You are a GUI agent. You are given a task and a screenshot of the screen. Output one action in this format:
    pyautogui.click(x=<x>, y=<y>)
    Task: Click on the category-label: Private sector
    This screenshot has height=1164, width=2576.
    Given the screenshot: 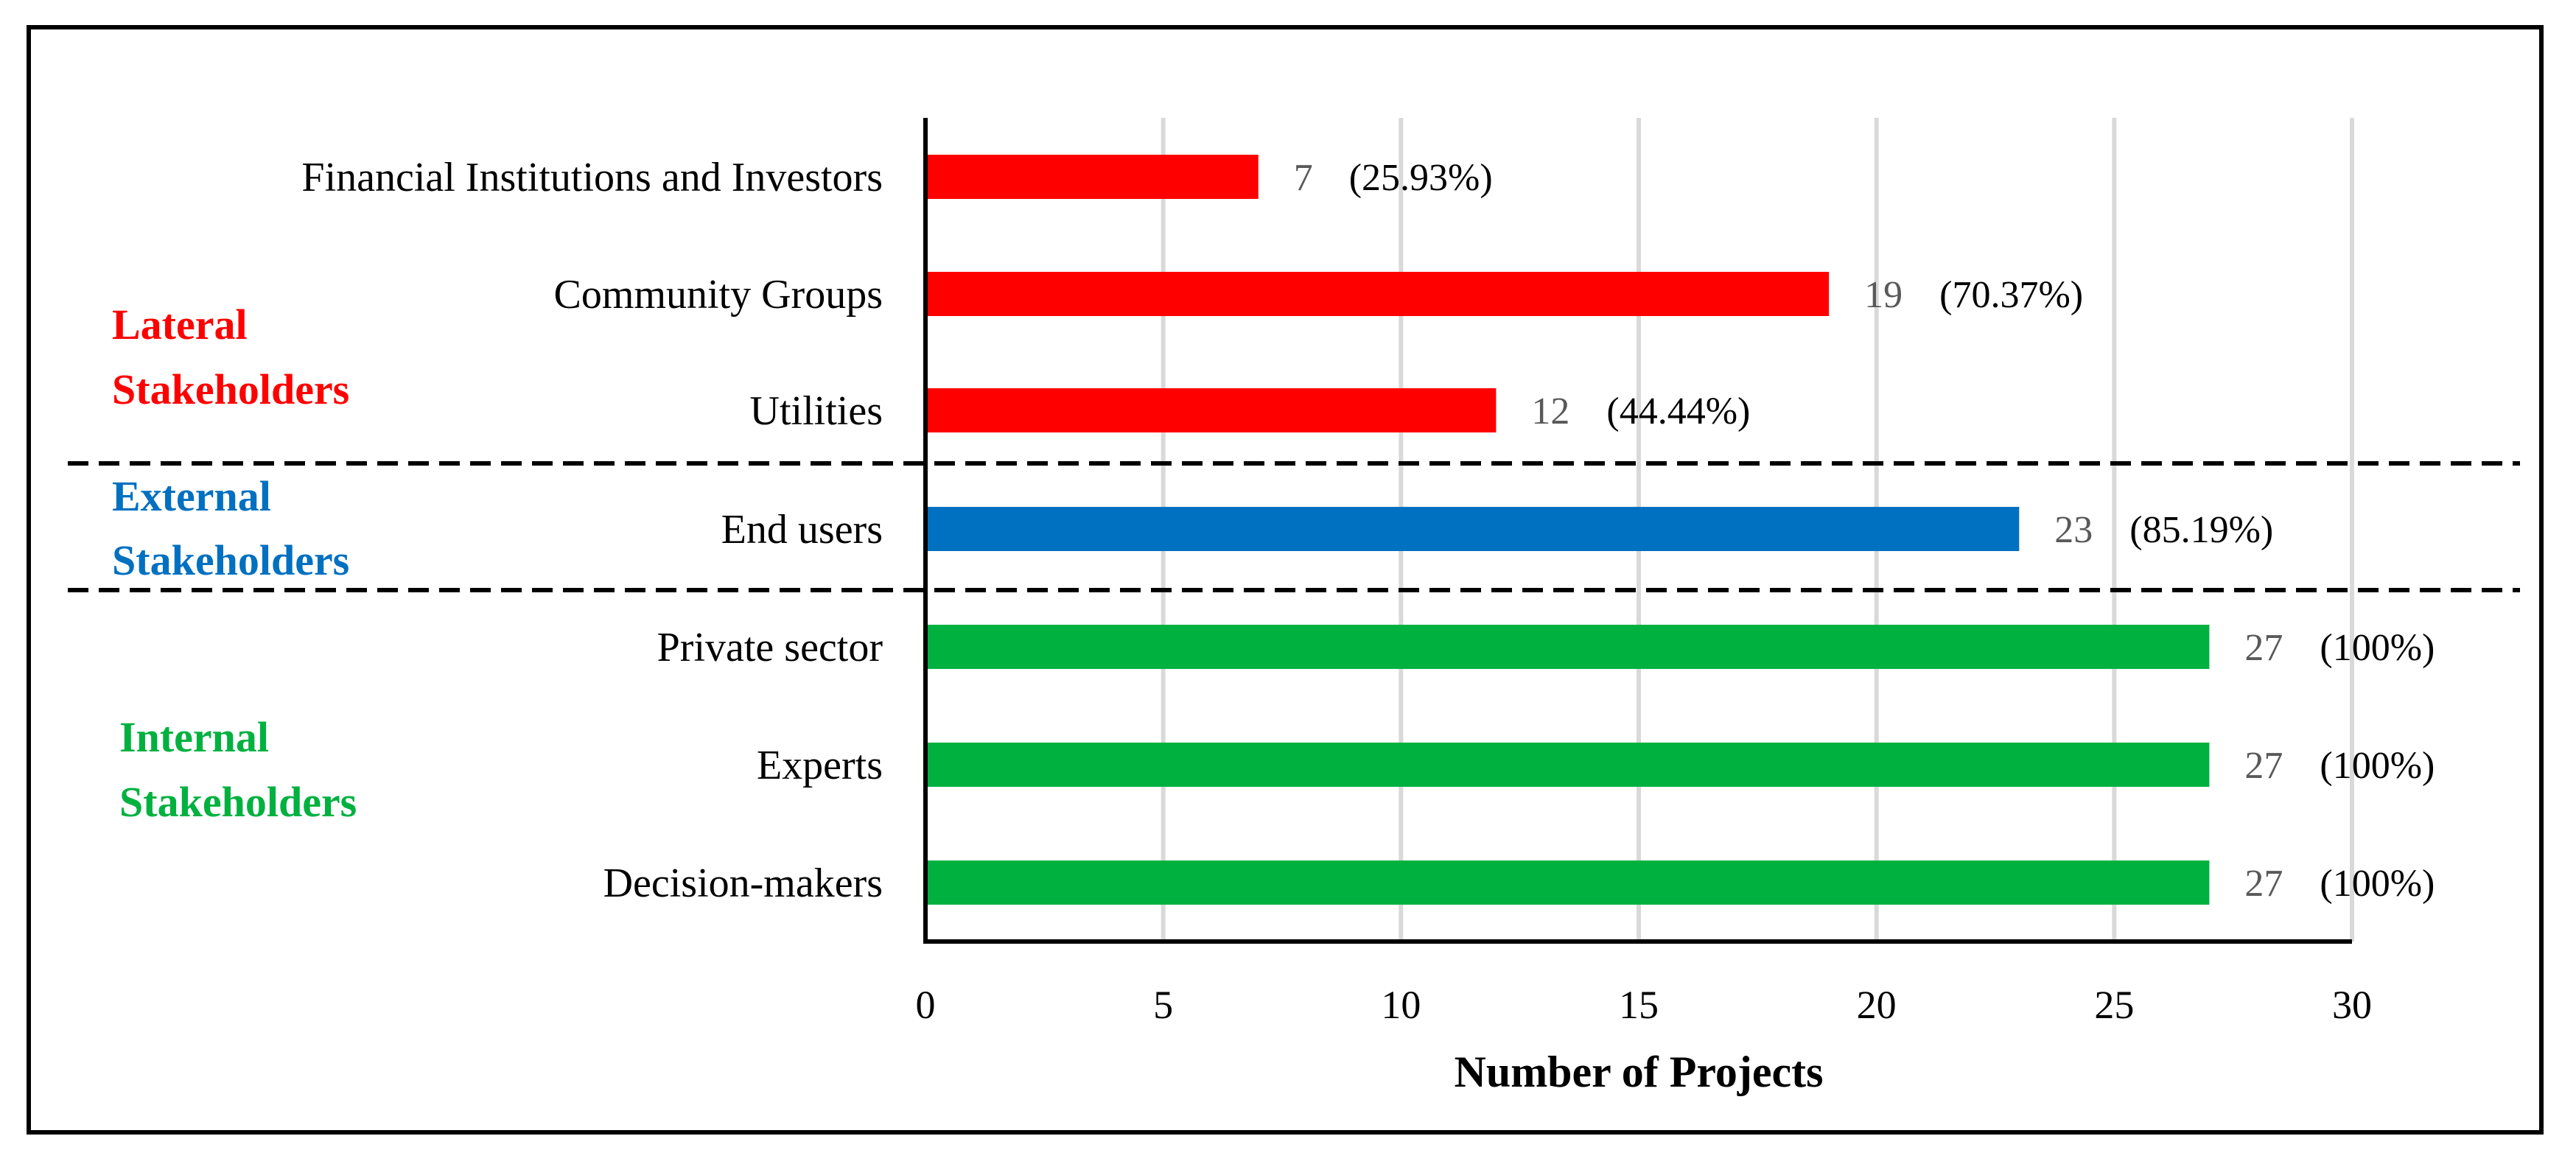 What is the action you would take?
    pyautogui.click(x=770, y=647)
    